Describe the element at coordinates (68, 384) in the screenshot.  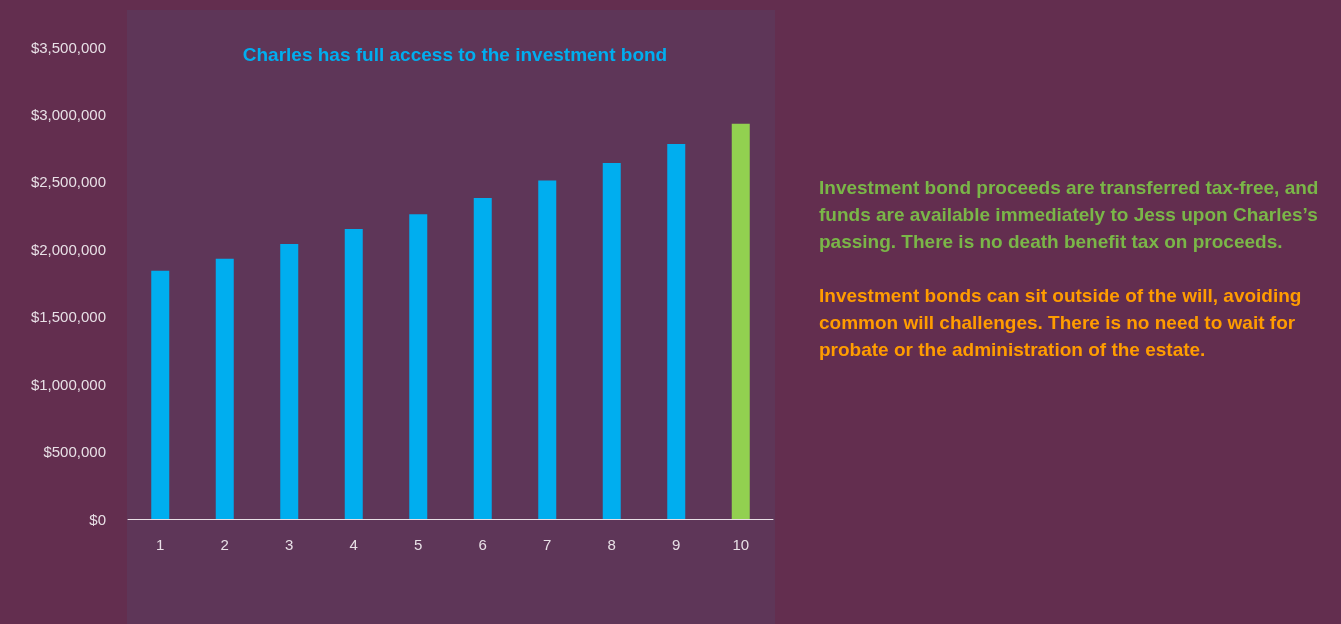
I see `y-tick-label: $1,000,000` at that location.